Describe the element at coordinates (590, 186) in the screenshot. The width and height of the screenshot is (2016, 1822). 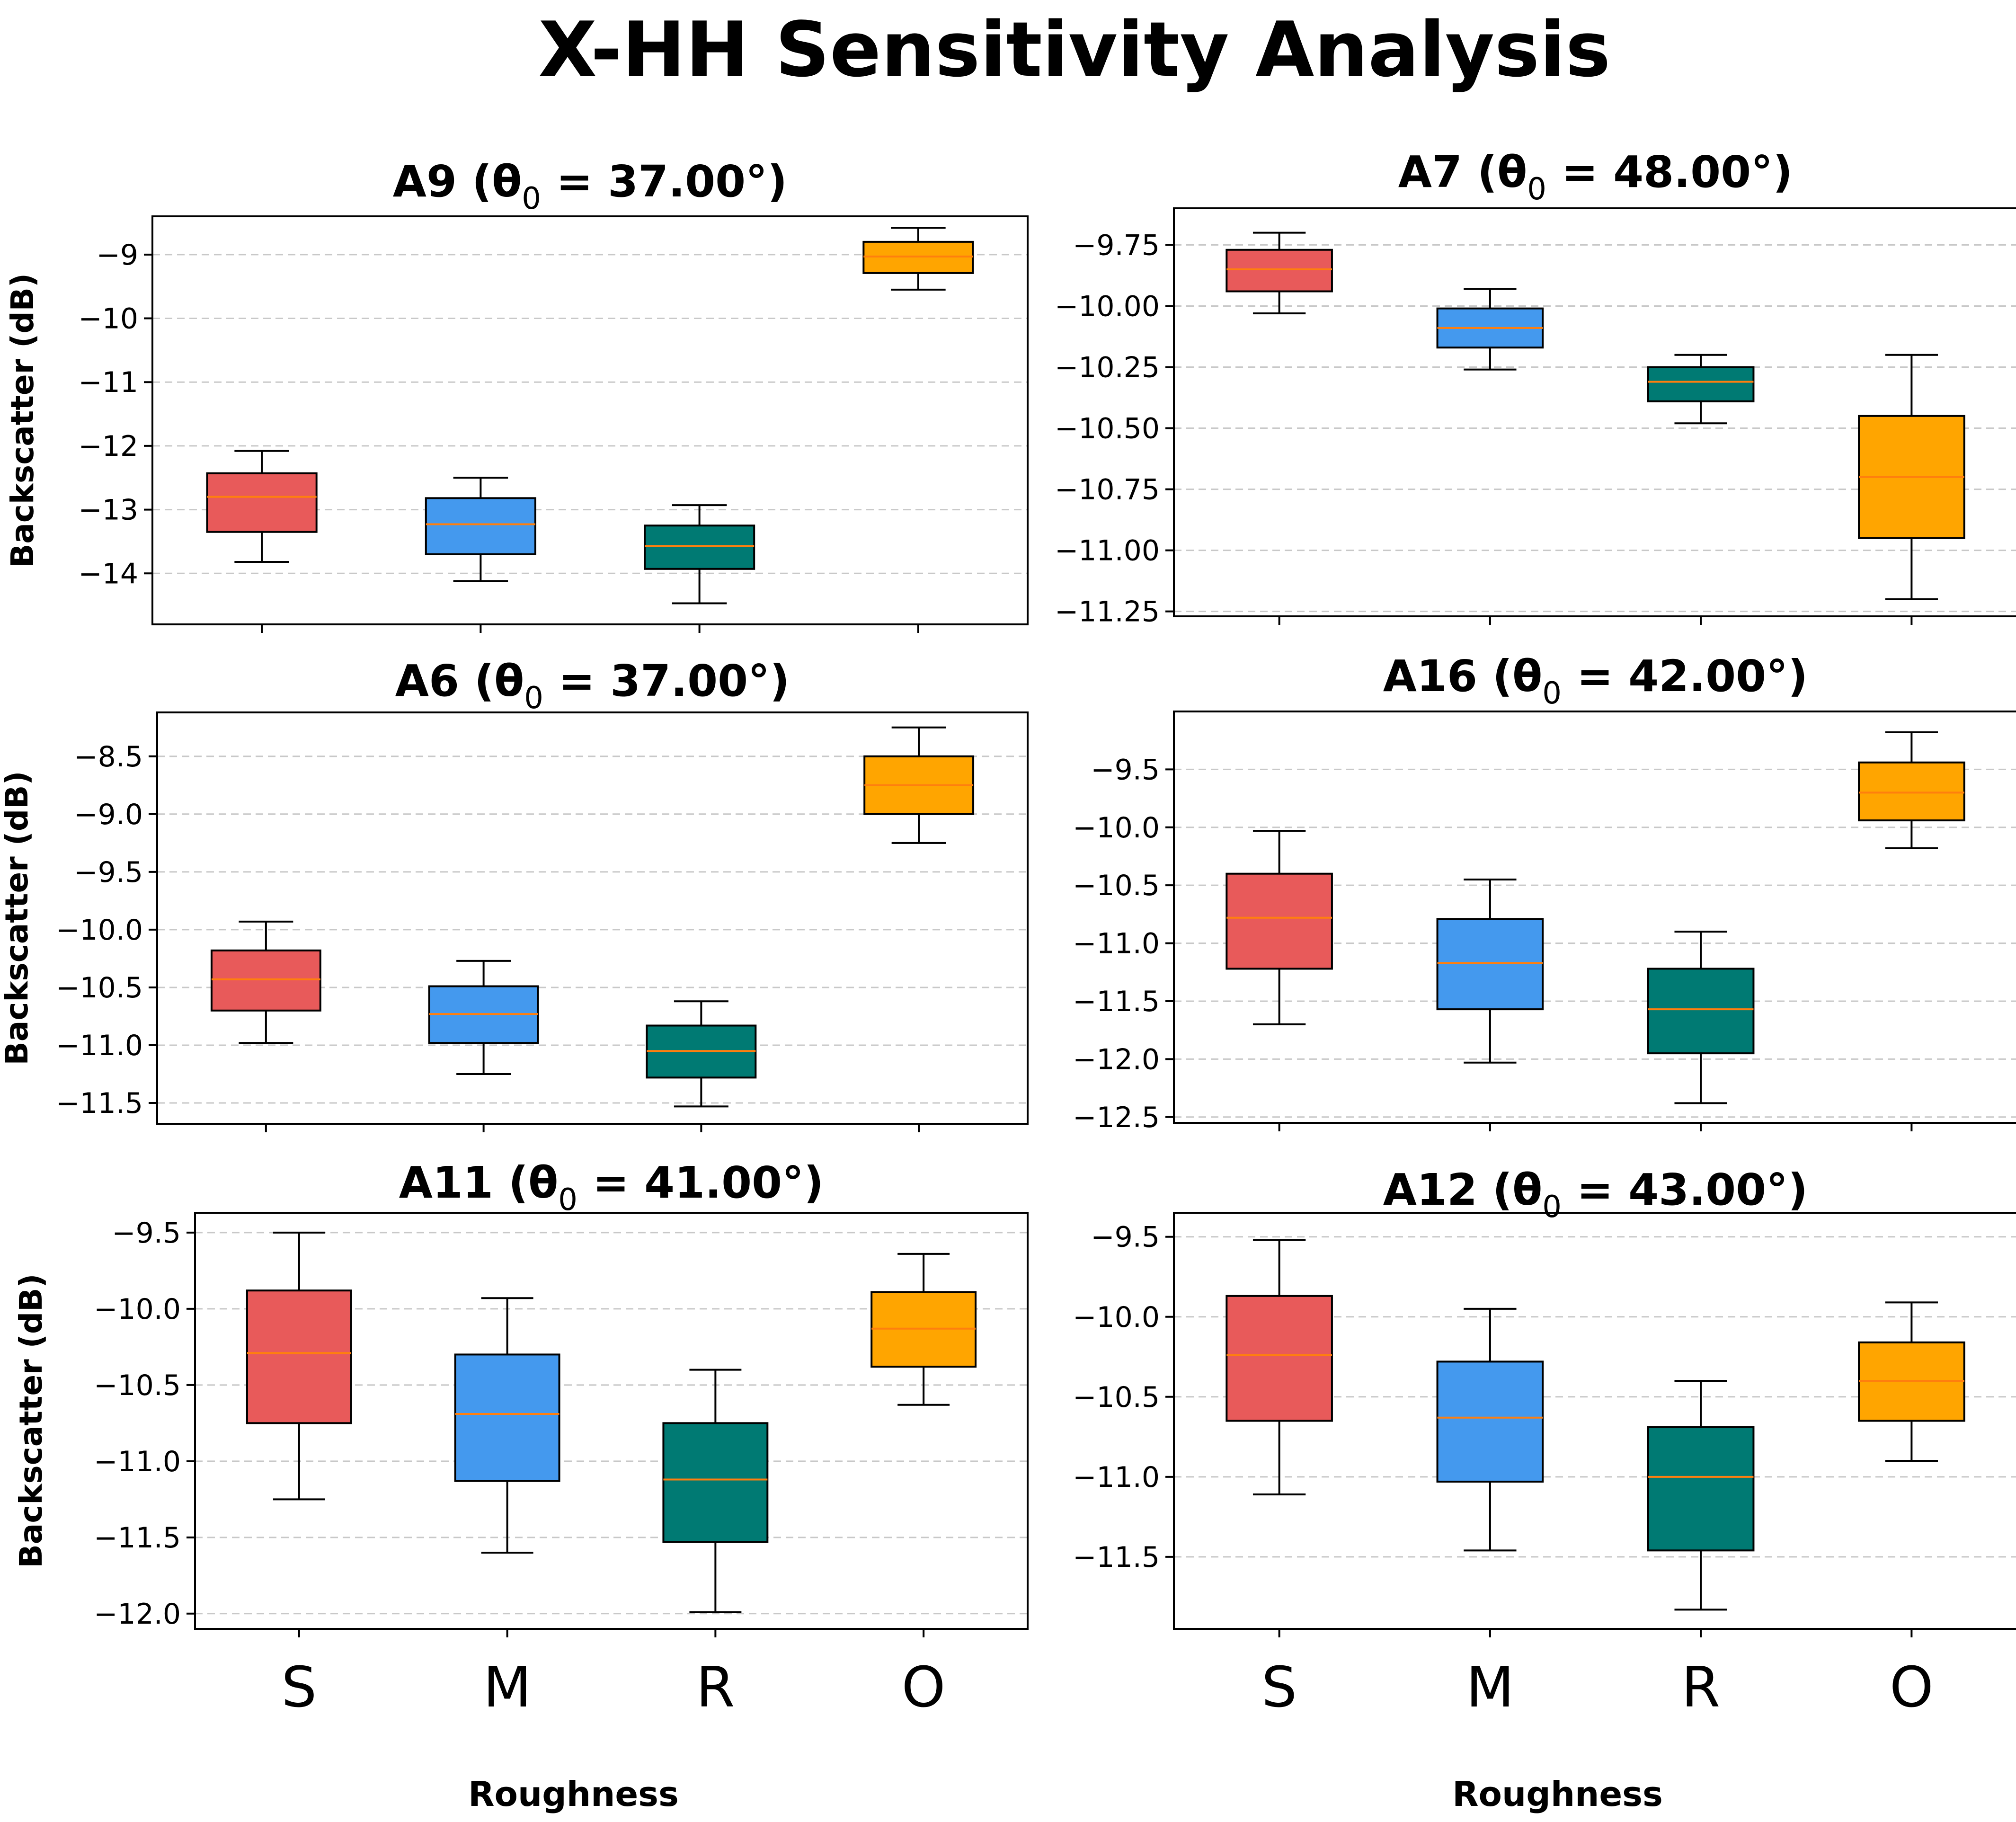
I see `subplot-title: A9 (θ0 = 37.00°)` at that location.